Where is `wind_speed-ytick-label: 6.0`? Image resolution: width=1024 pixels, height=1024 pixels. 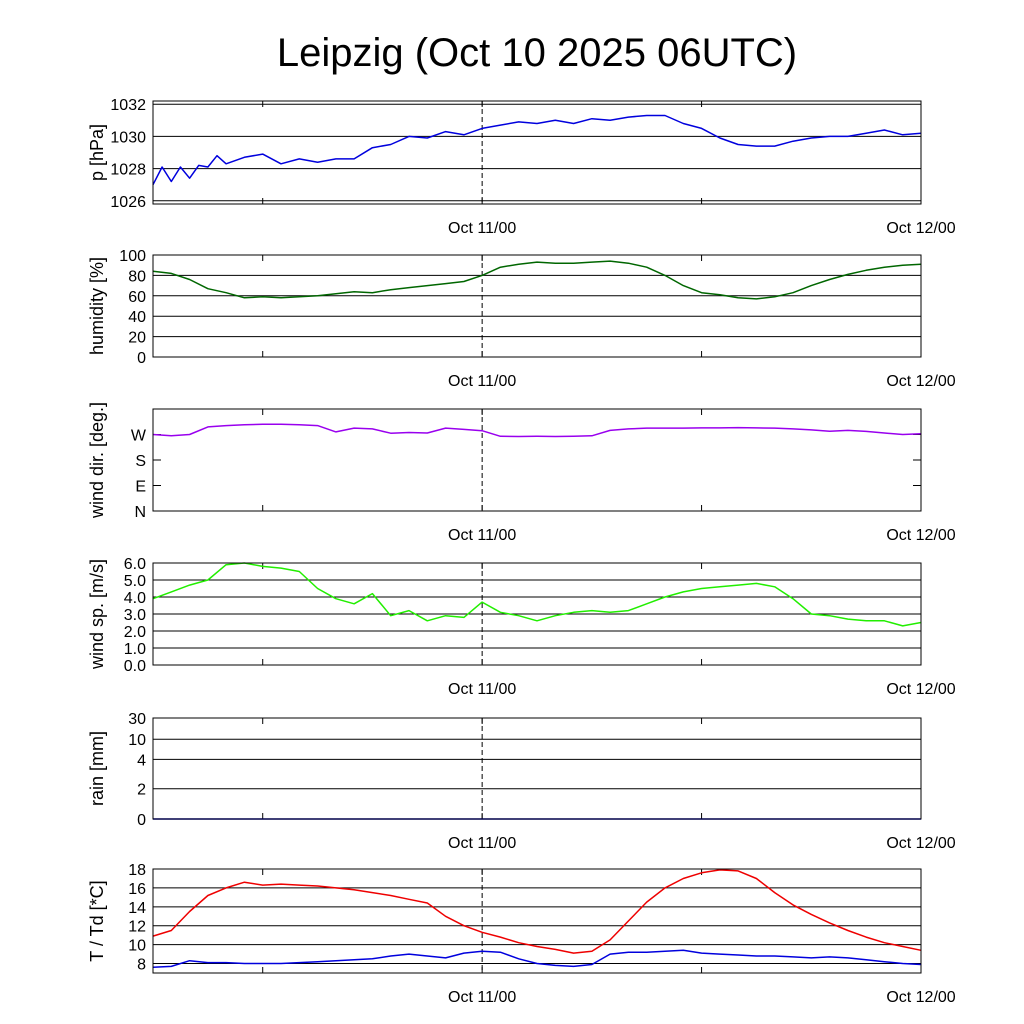
wind_speed-ytick-label: 6.0 is located at coordinates (135, 564).